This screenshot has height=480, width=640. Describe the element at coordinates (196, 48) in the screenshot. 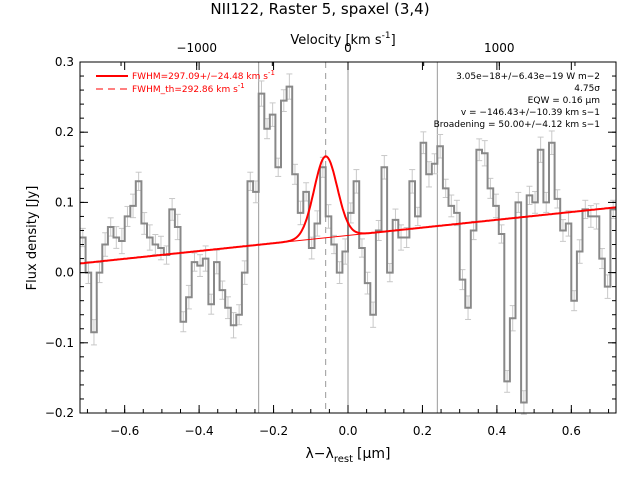

I see `top-tick-label: −1000` at that location.